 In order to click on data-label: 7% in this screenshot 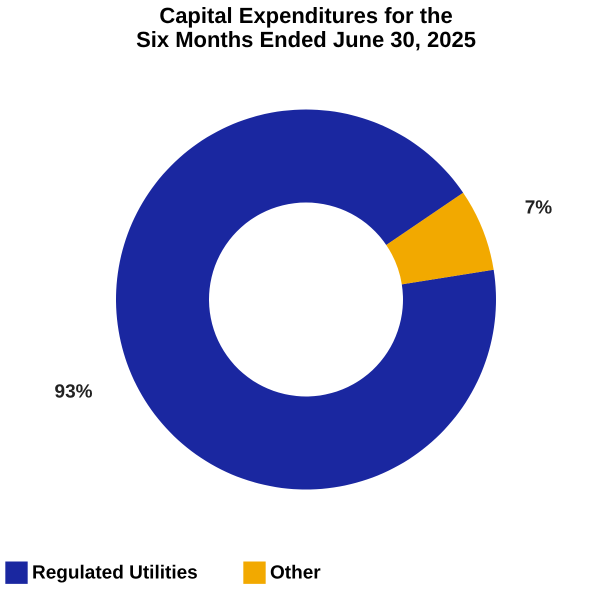, I will do `click(538, 207)`.